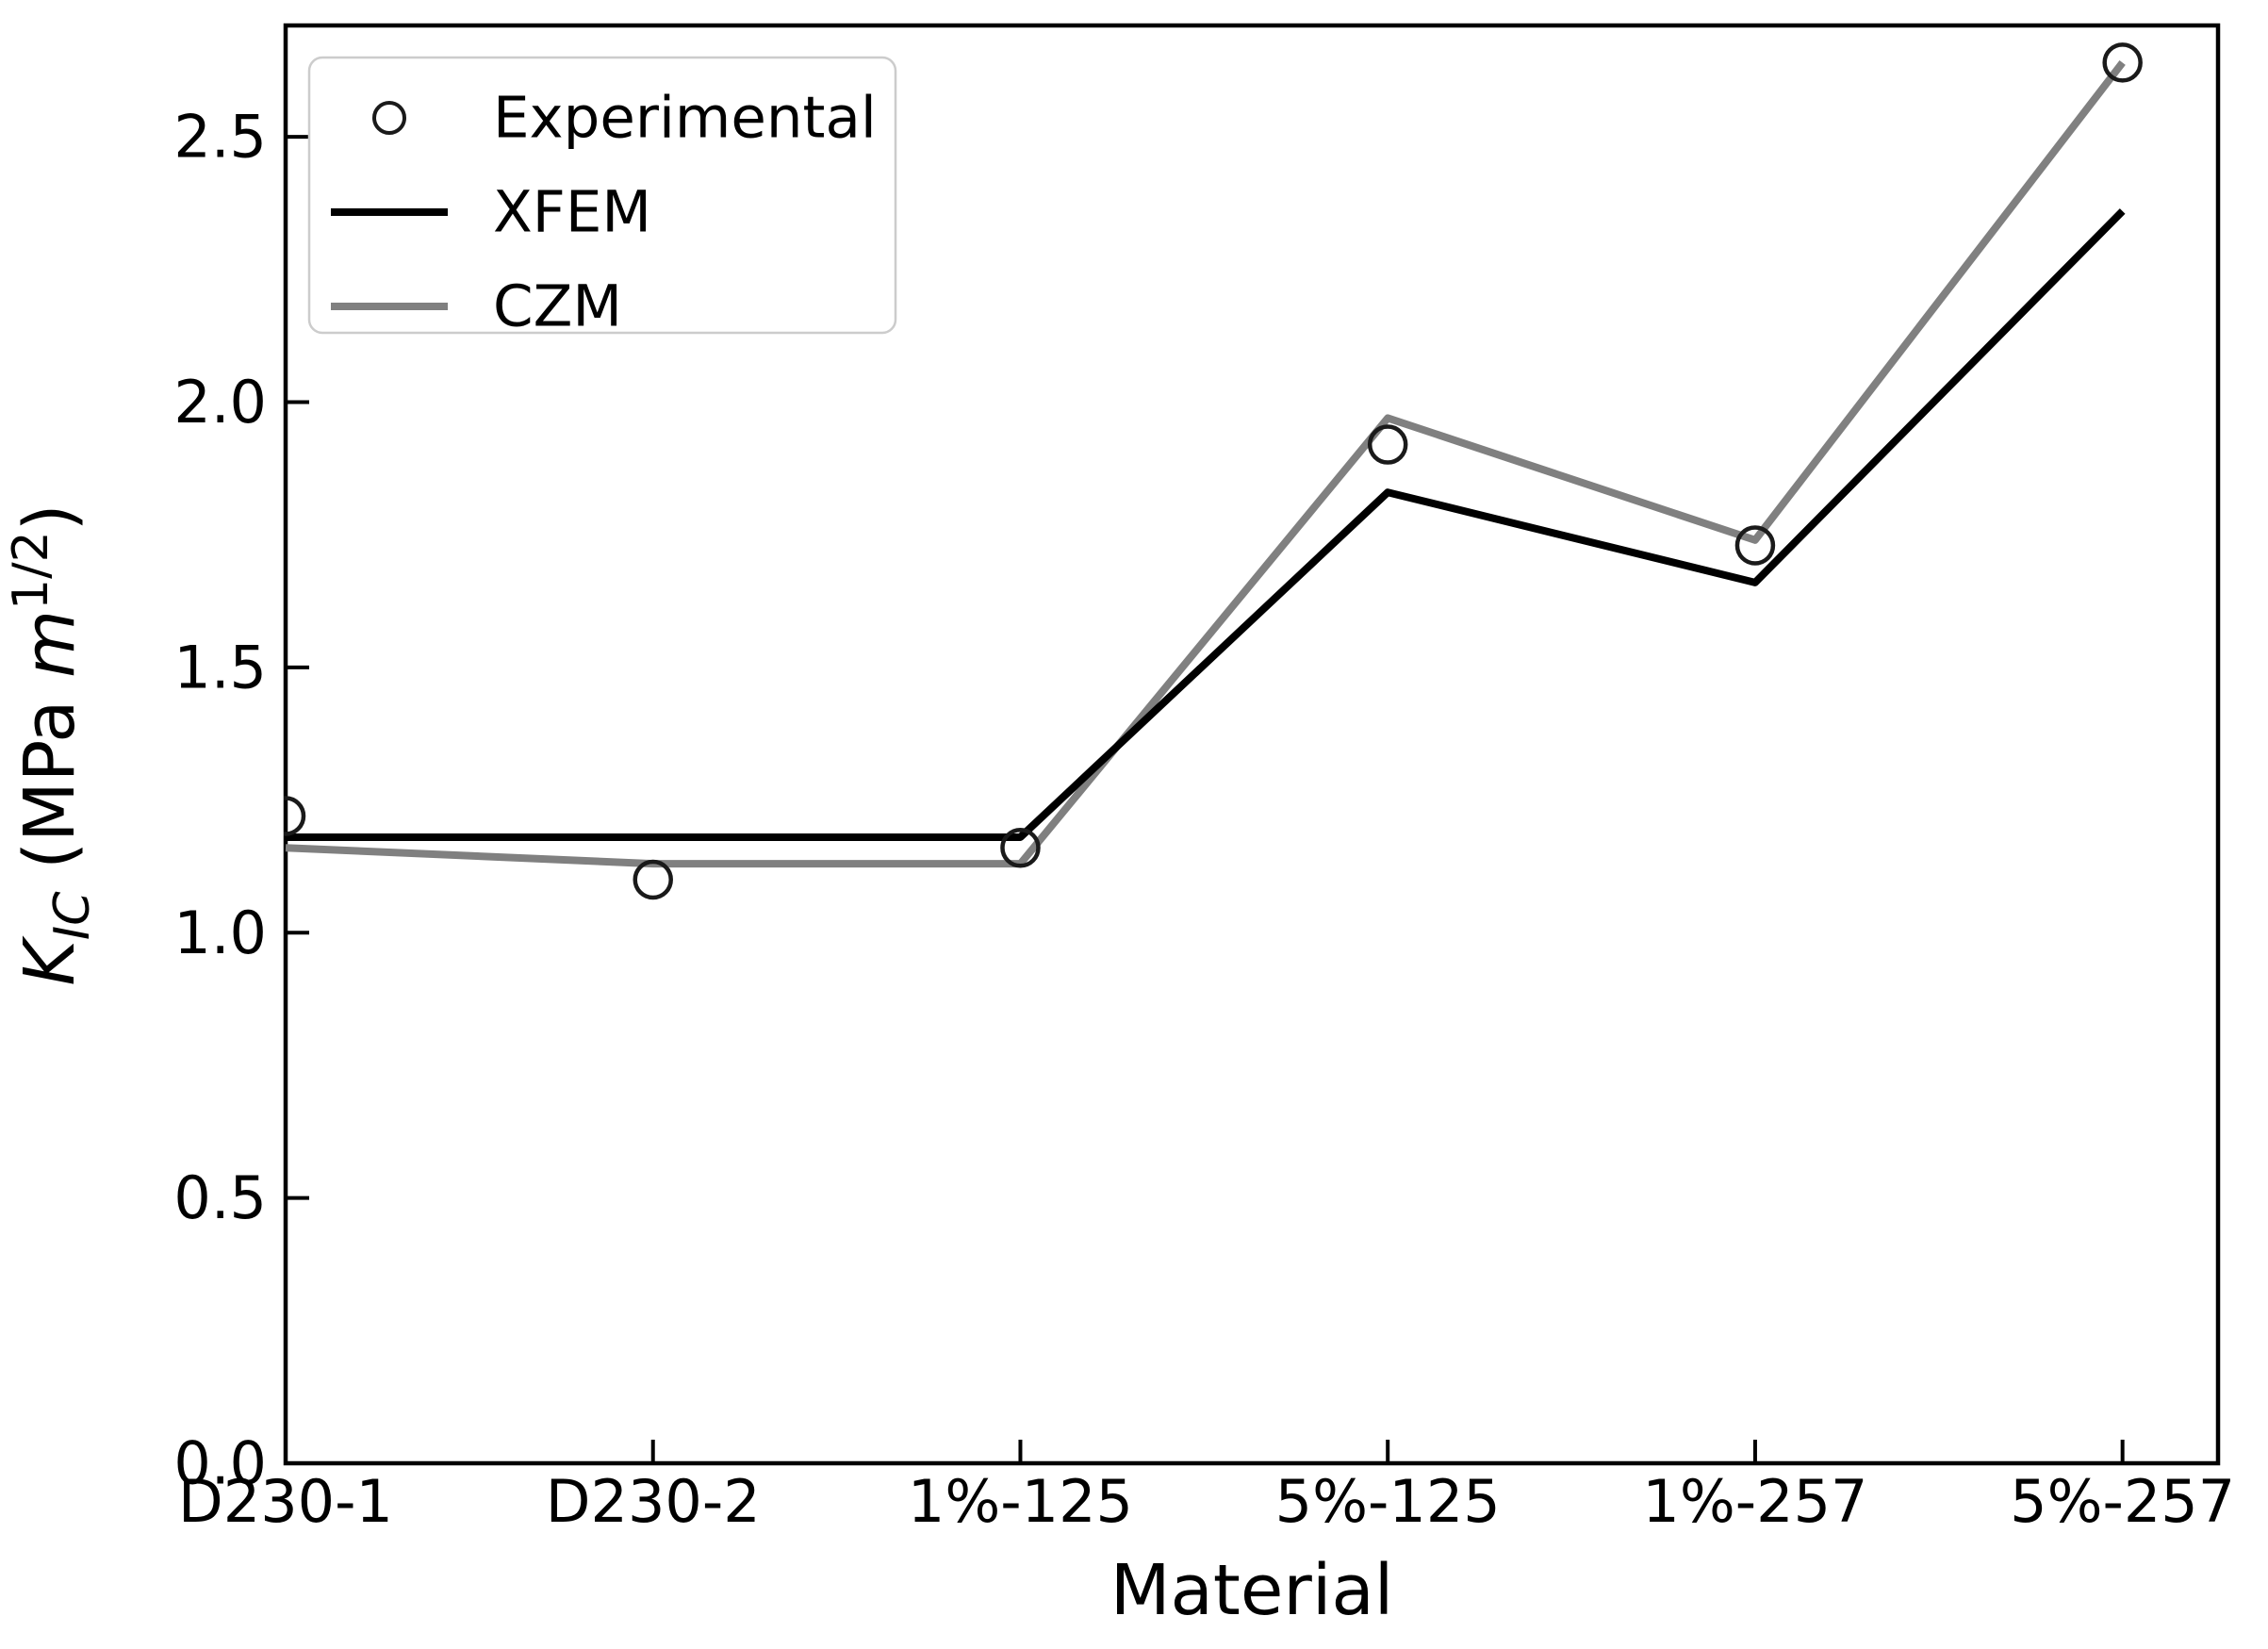 Image resolution: width=2268 pixels, height=1649 pixels. I want to click on legend-marker-experimental, so click(389, 118).